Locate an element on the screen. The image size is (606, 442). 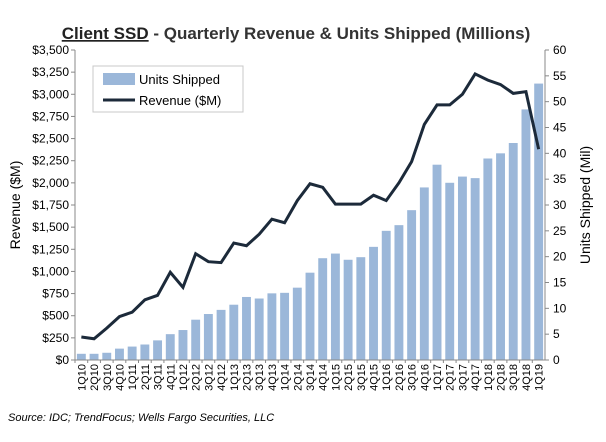
bar-units-2Q10 is located at coordinates (94, 356).